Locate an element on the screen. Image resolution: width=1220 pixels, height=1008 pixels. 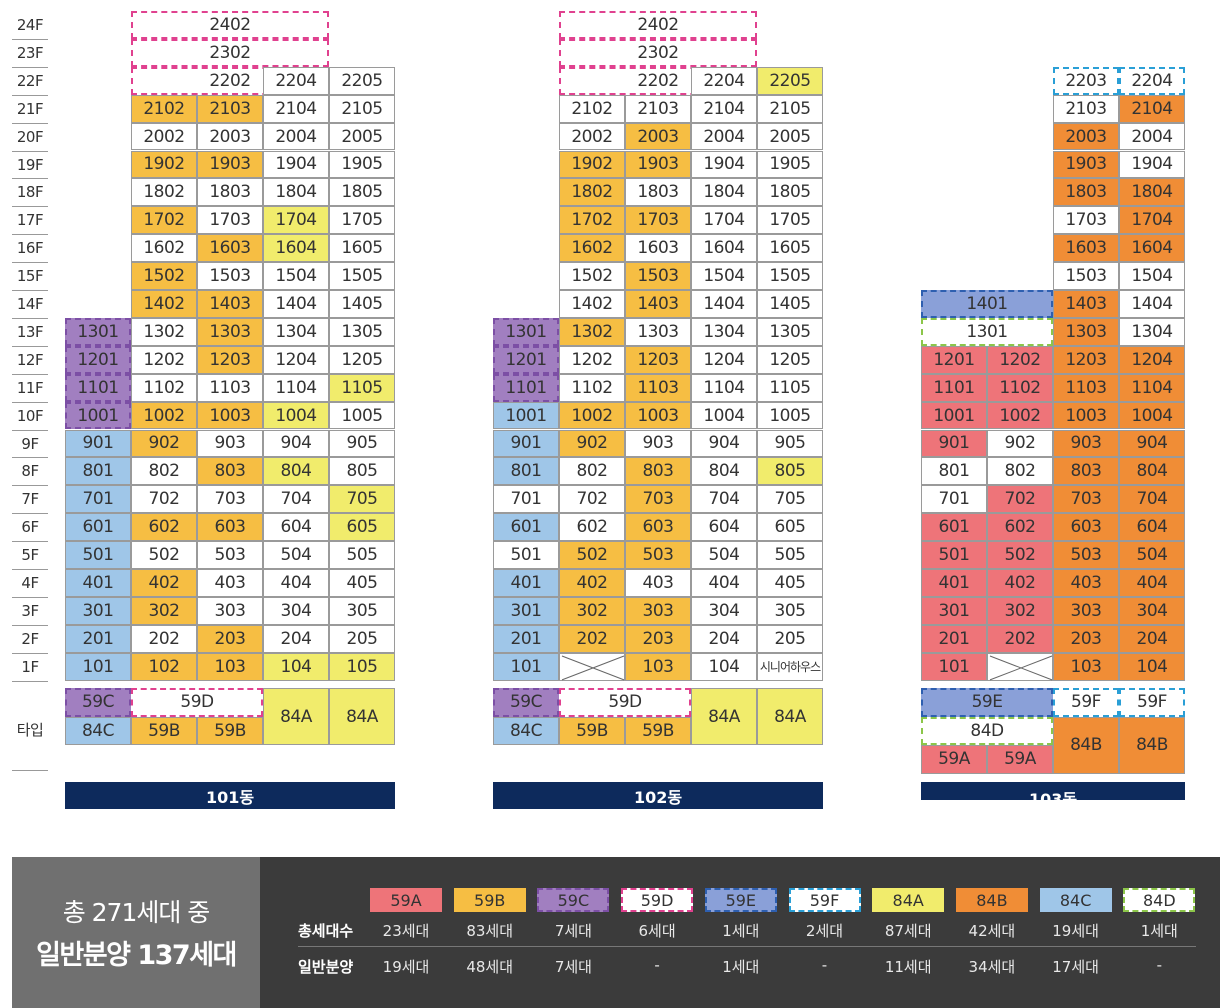
unit-cell: 801 is located at coordinates (98, 471).